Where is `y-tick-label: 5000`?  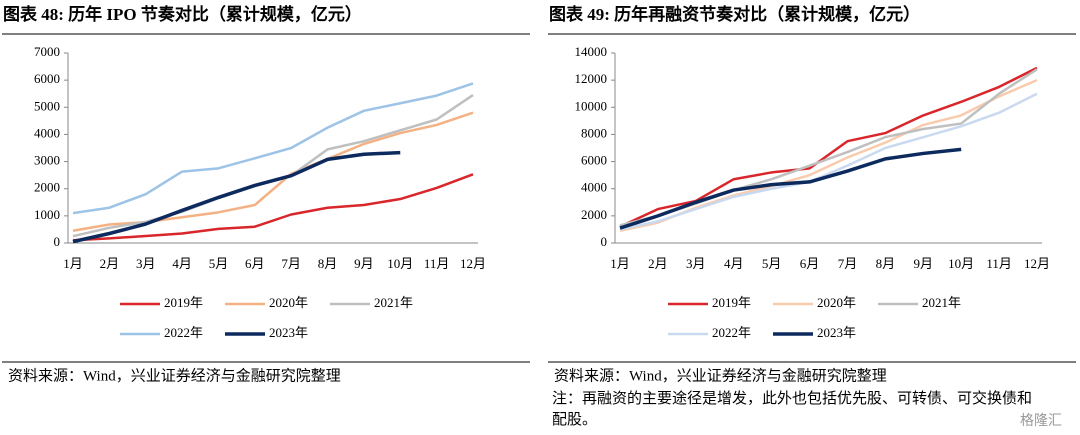 y-tick-label: 5000 is located at coordinates (47, 105).